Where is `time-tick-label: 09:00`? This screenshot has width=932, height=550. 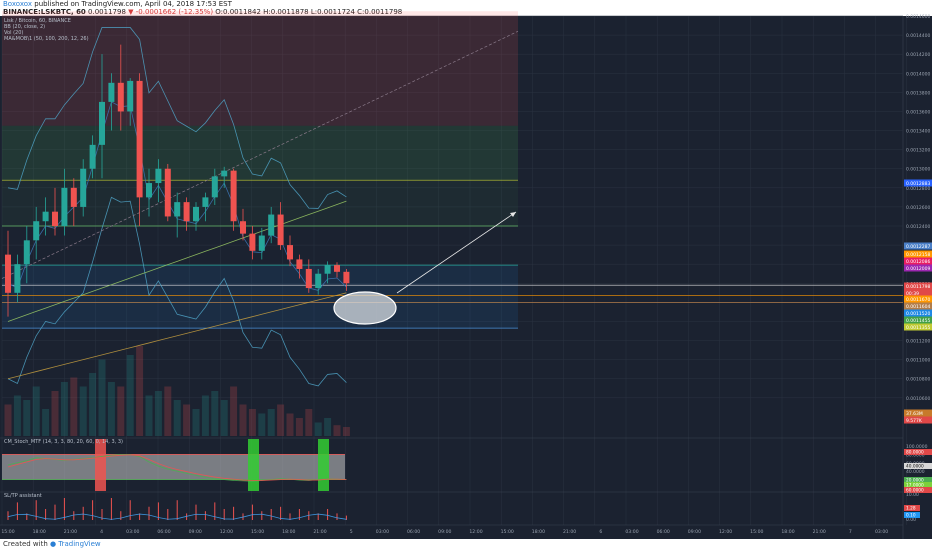 time-tick-label: 09:00 is located at coordinates (444, 532).